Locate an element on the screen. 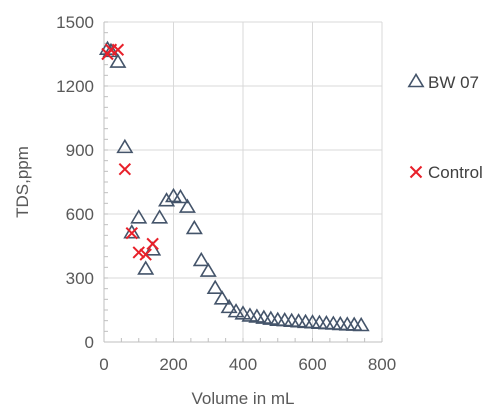 Image resolution: width=495 pixels, height=412 pixels. x-axis-title: Volume in mL is located at coordinates (243, 398).